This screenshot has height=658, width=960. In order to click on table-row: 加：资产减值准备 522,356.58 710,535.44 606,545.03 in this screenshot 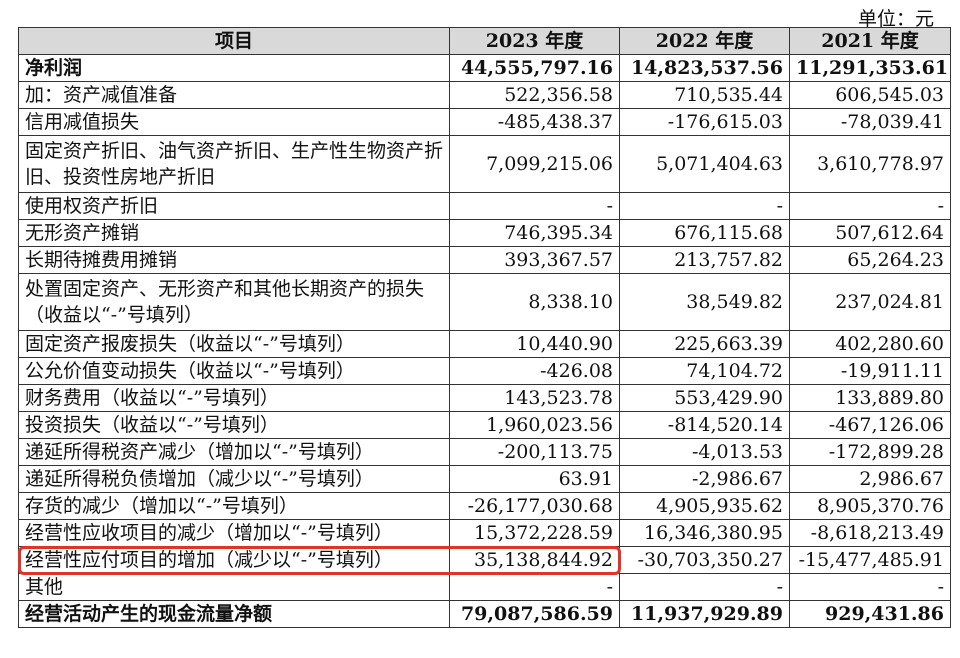, I will do `click(484, 95)`.